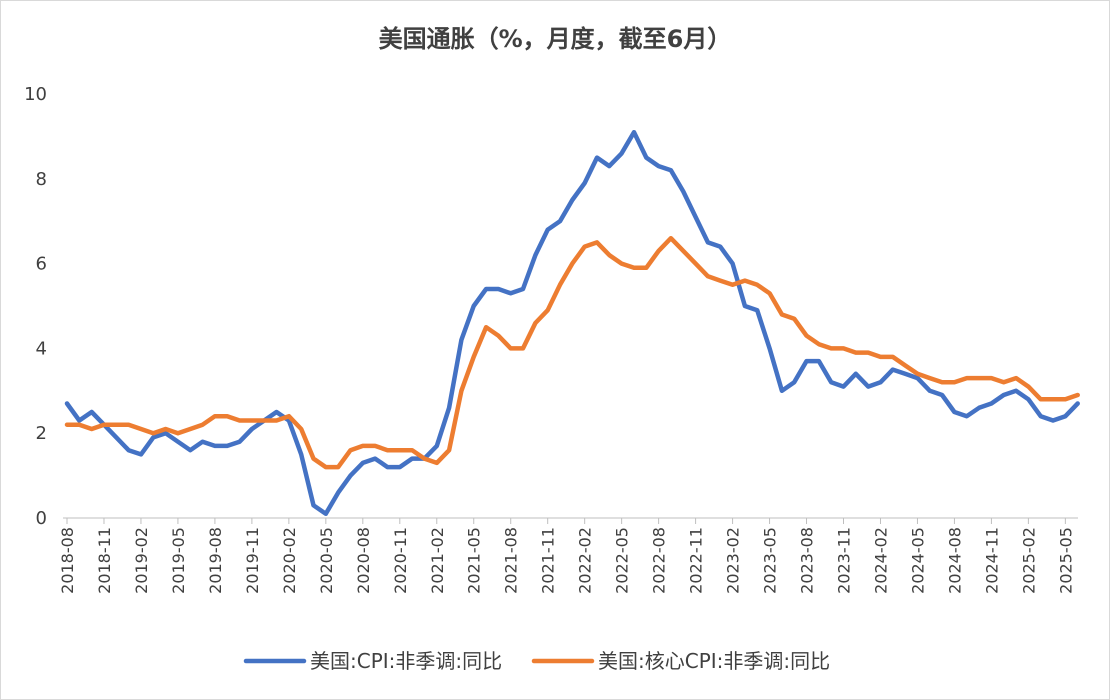  What do you see at coordinates (326, 560) in the screenshot?
I see `x-tick-label: 2020-05` at bounding box center [326, 560].